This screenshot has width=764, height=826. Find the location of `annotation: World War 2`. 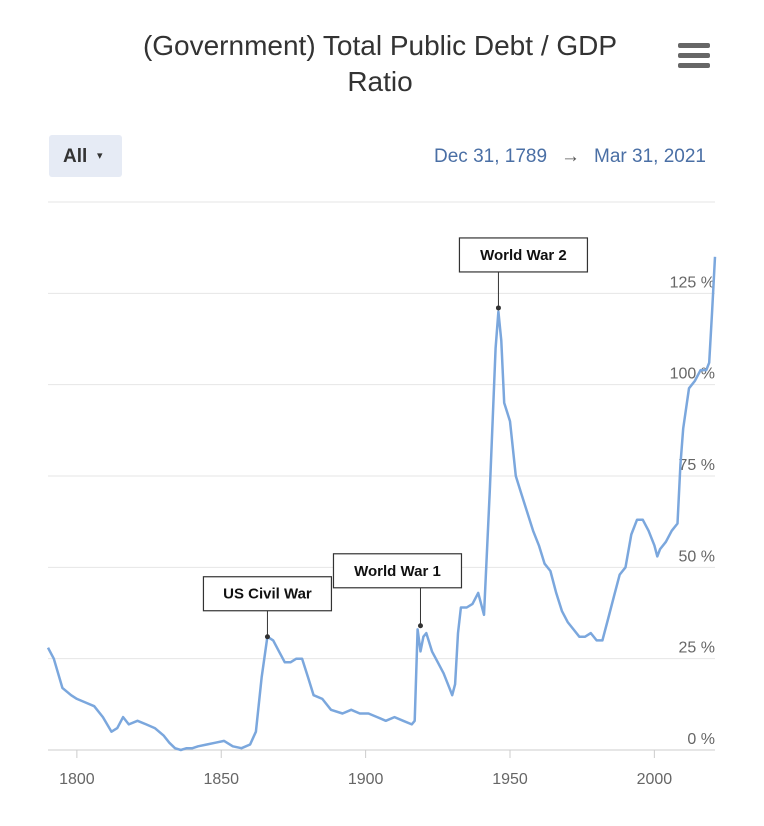

annotation: World War 2 is located at coordinates (523, 274).